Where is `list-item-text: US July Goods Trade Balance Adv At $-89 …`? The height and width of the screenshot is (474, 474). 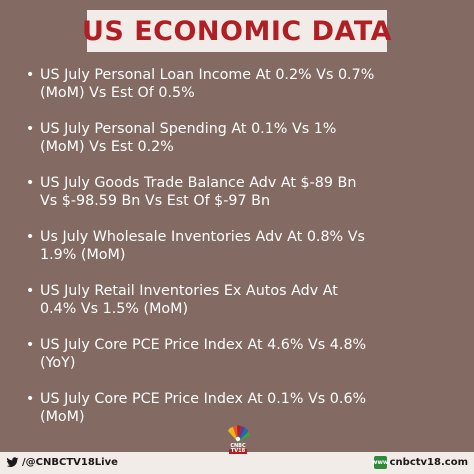
list-item-text: US July Goods Trade Balance Adv At $-89 … is located at coordinates (198, 192).